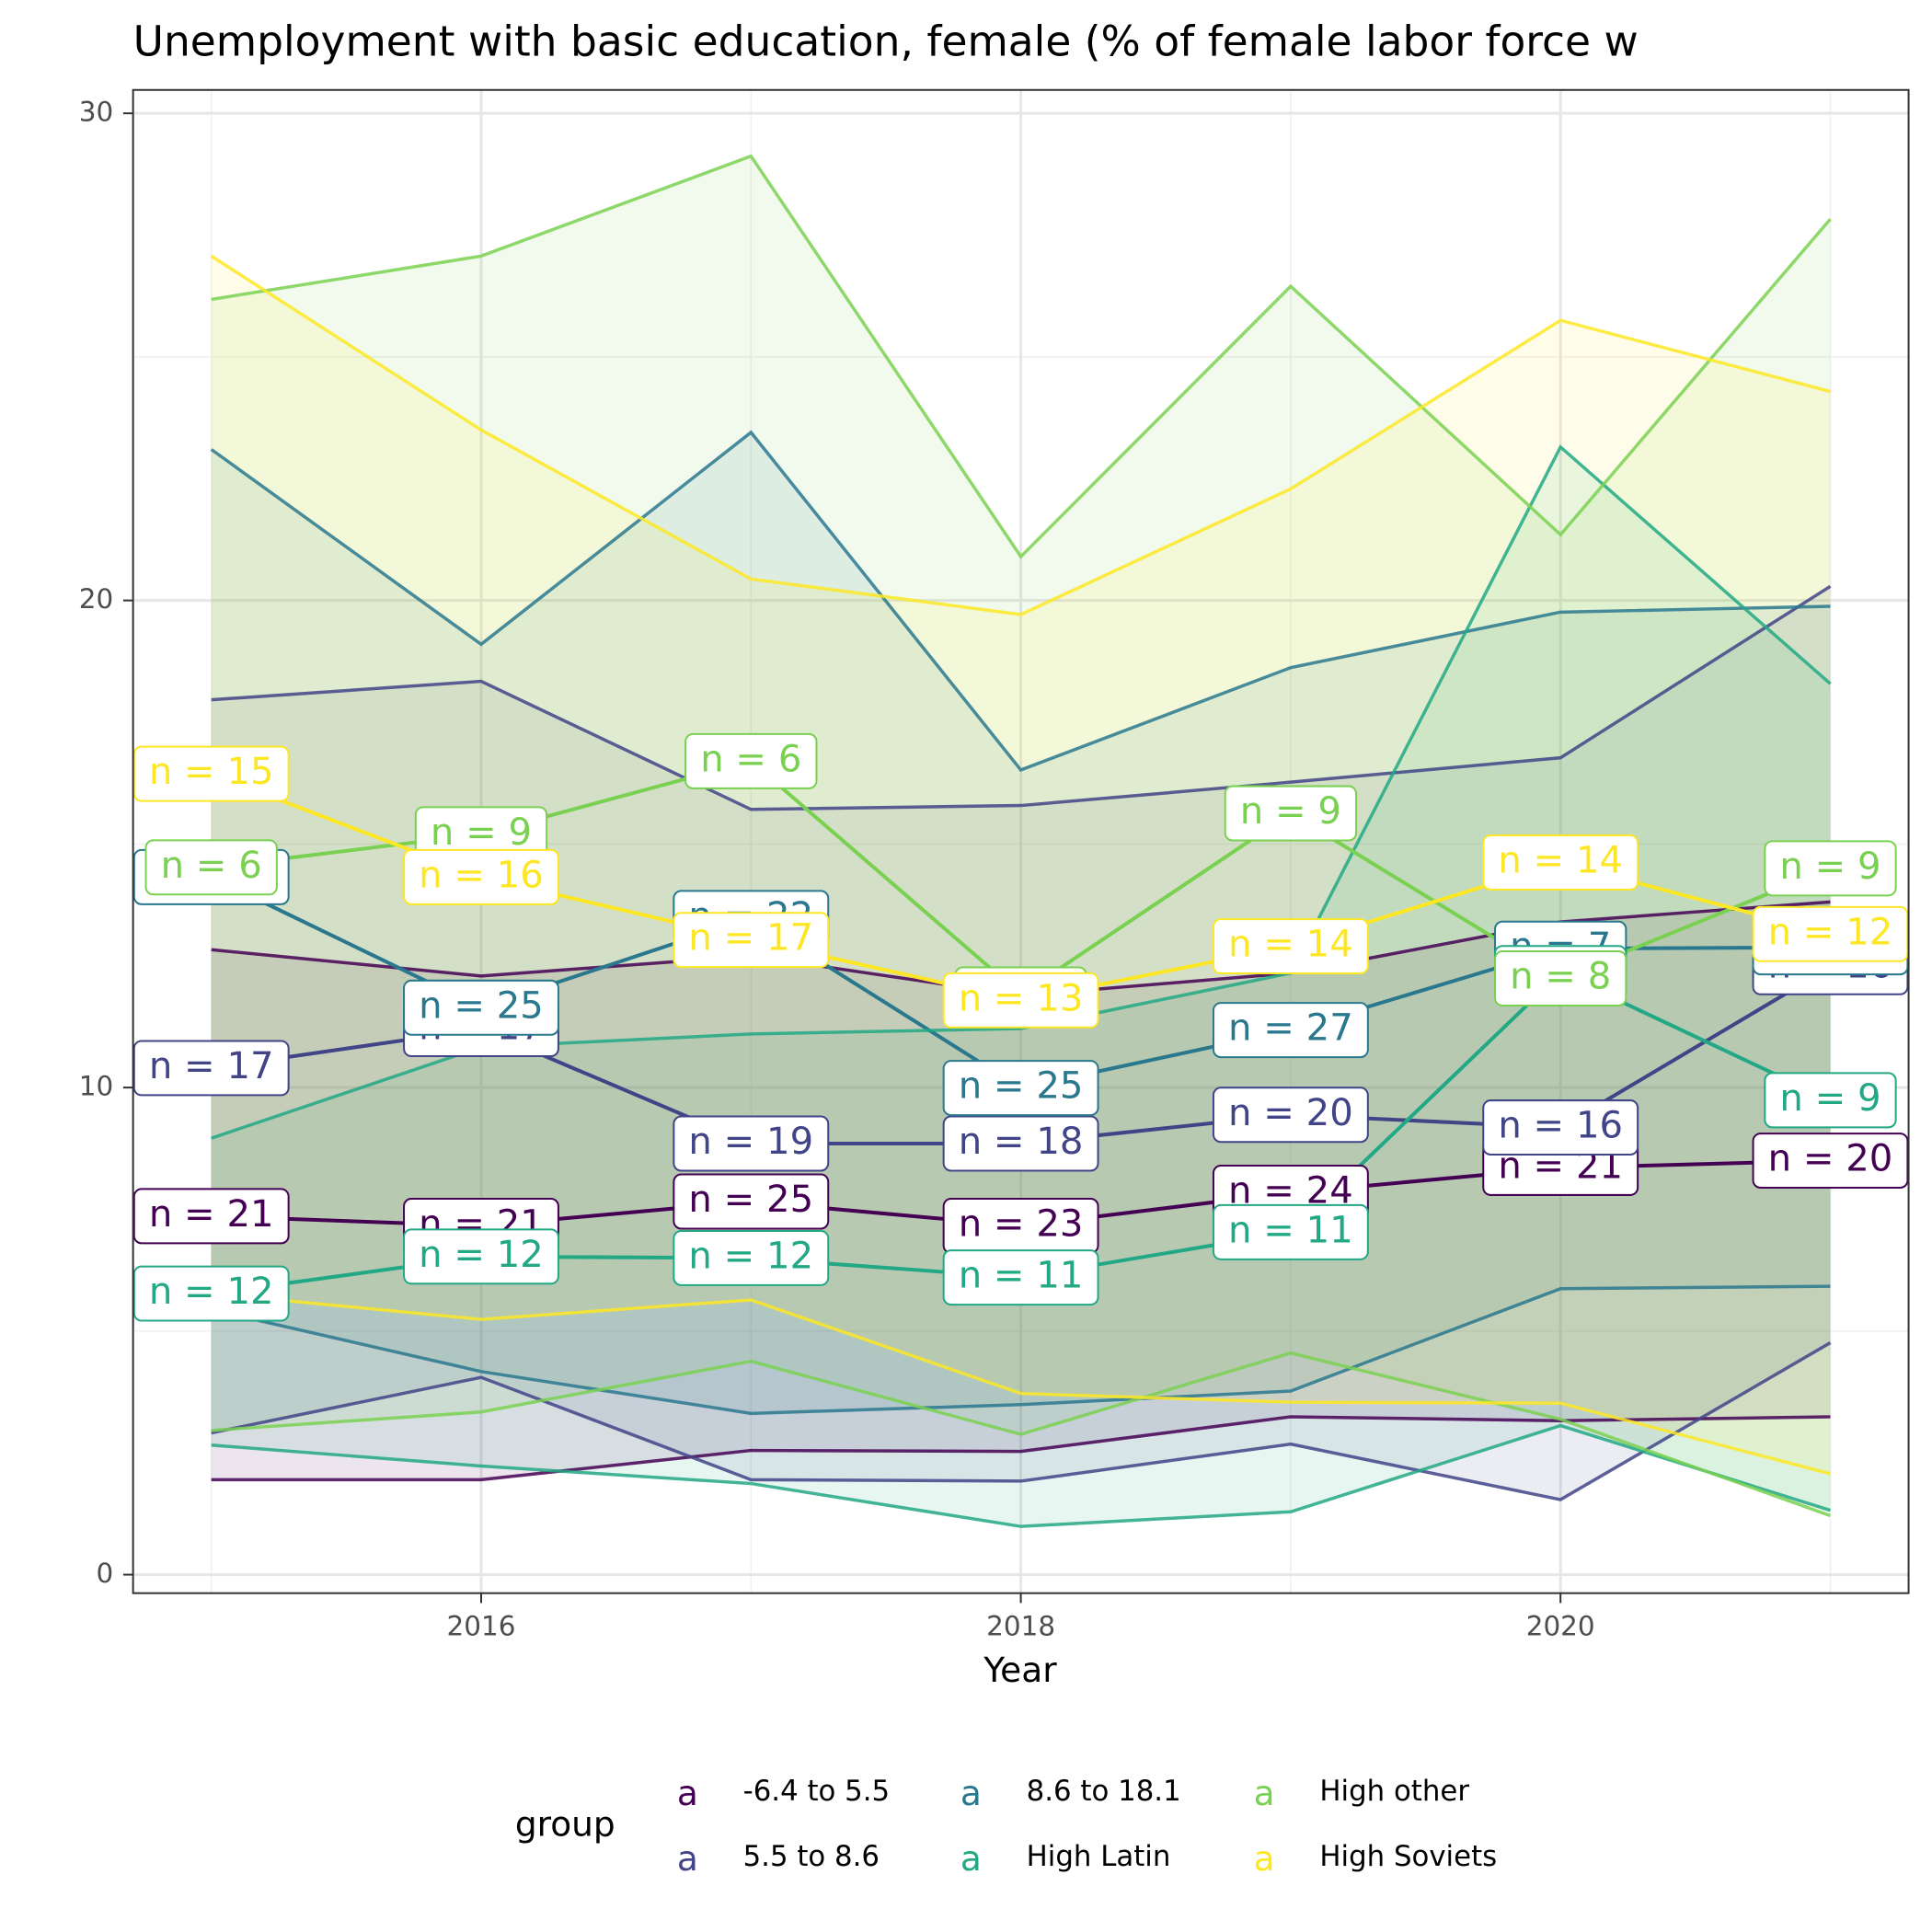 This screenshot has width=1932, height=1932. Describe the element at coordinates (1104, 1791) in the screenshot. I see `legend-label: 8.6 to 18.1` at that location.